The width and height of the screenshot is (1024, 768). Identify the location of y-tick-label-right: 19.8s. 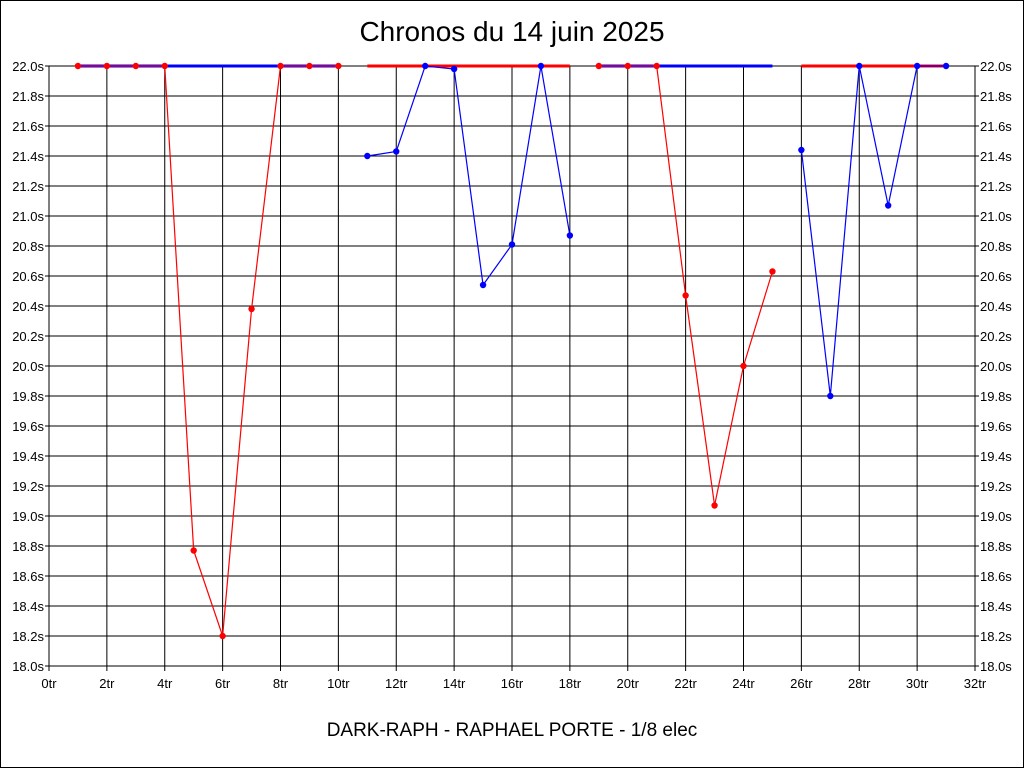
(996, 396).